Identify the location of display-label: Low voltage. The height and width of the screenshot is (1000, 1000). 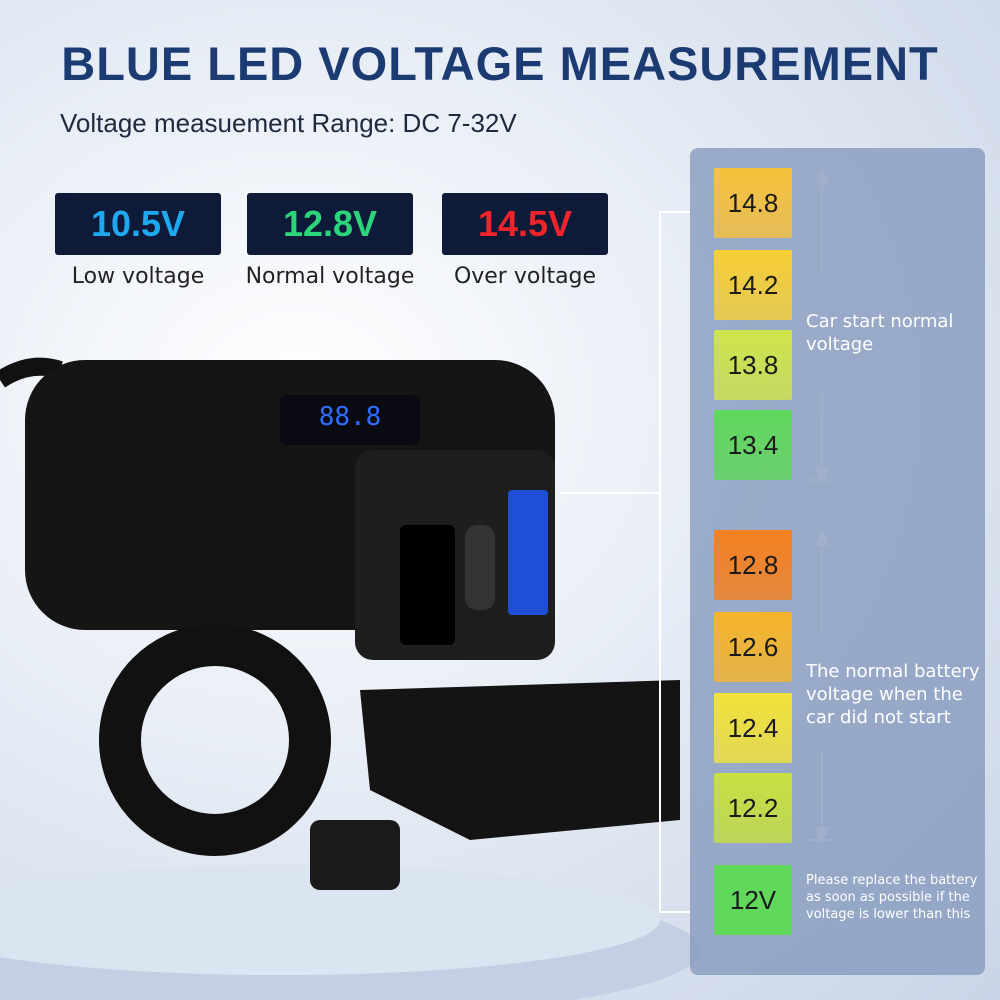
(138, 276).